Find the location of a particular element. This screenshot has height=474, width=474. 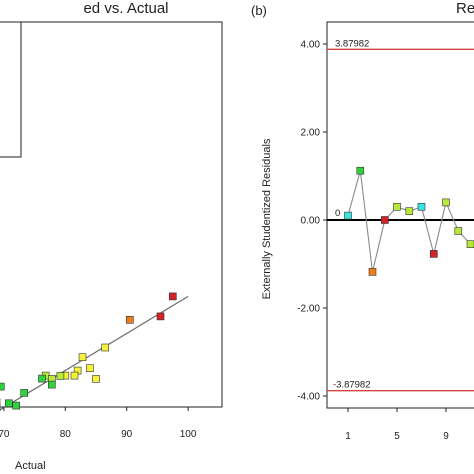

y-tick-label: 0.00 is located at coordinates (311, 221).